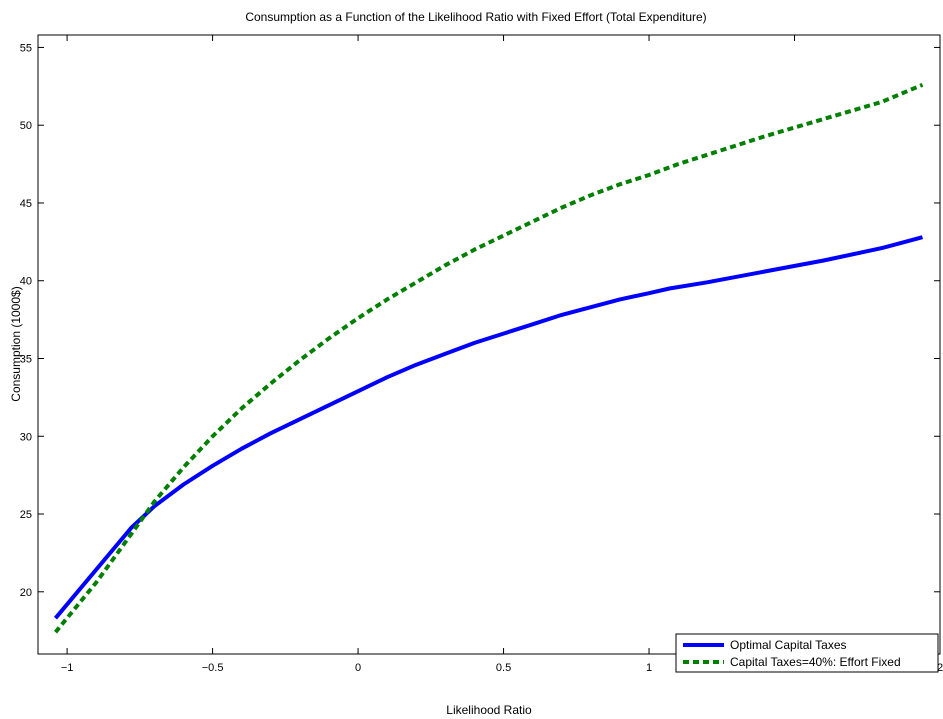 This screenshot has width=943, height=719. What do you see at coordinates (26, 593) in the screenshot?
I see `y-tick-label: 20` at bounding box center [26, 593].